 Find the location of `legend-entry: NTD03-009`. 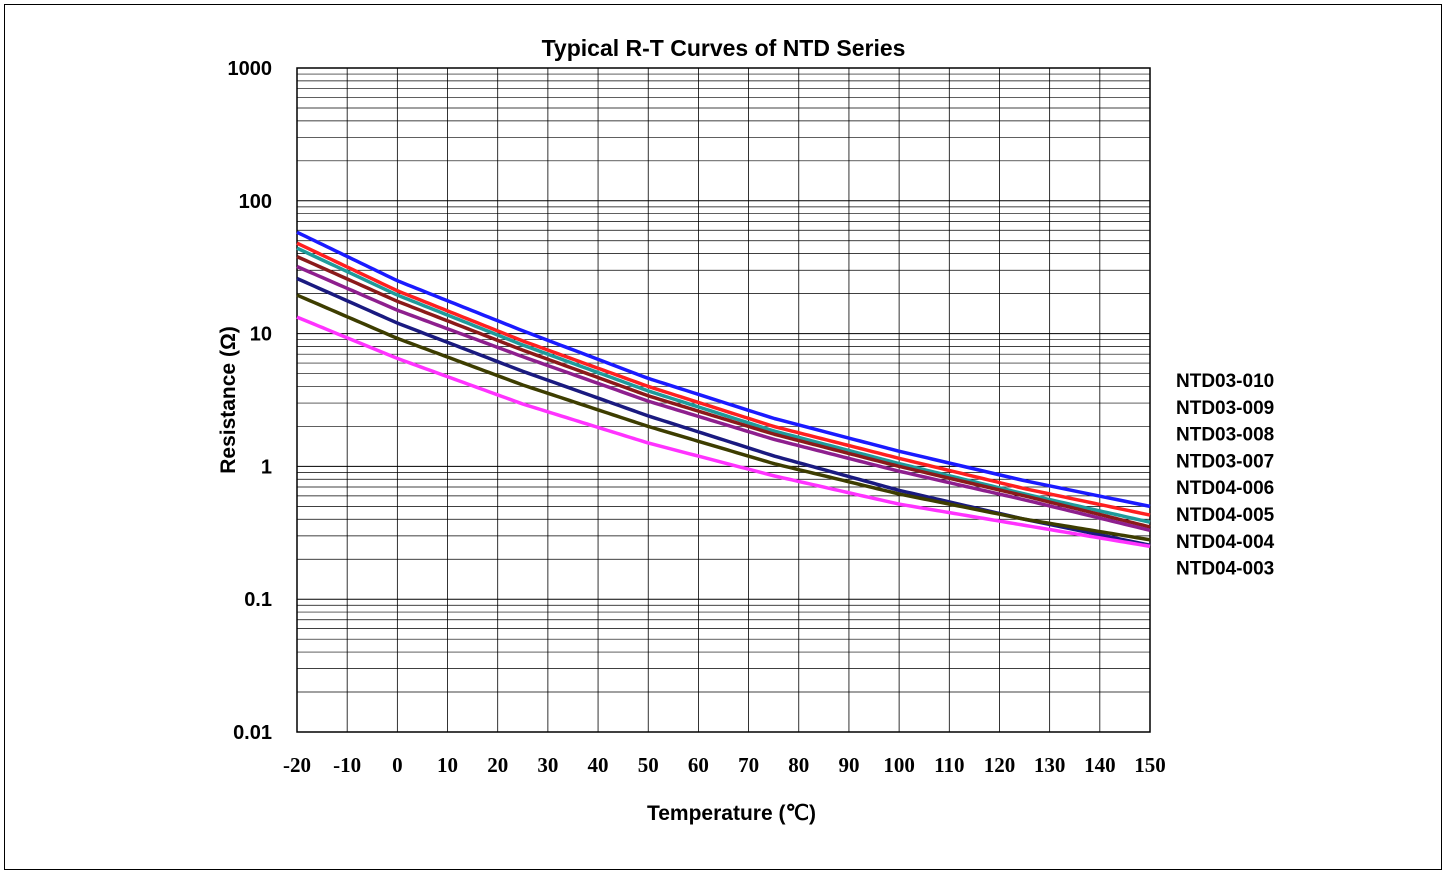

legend-entry: NTD03-009 is located at coordinates (1225, 408).